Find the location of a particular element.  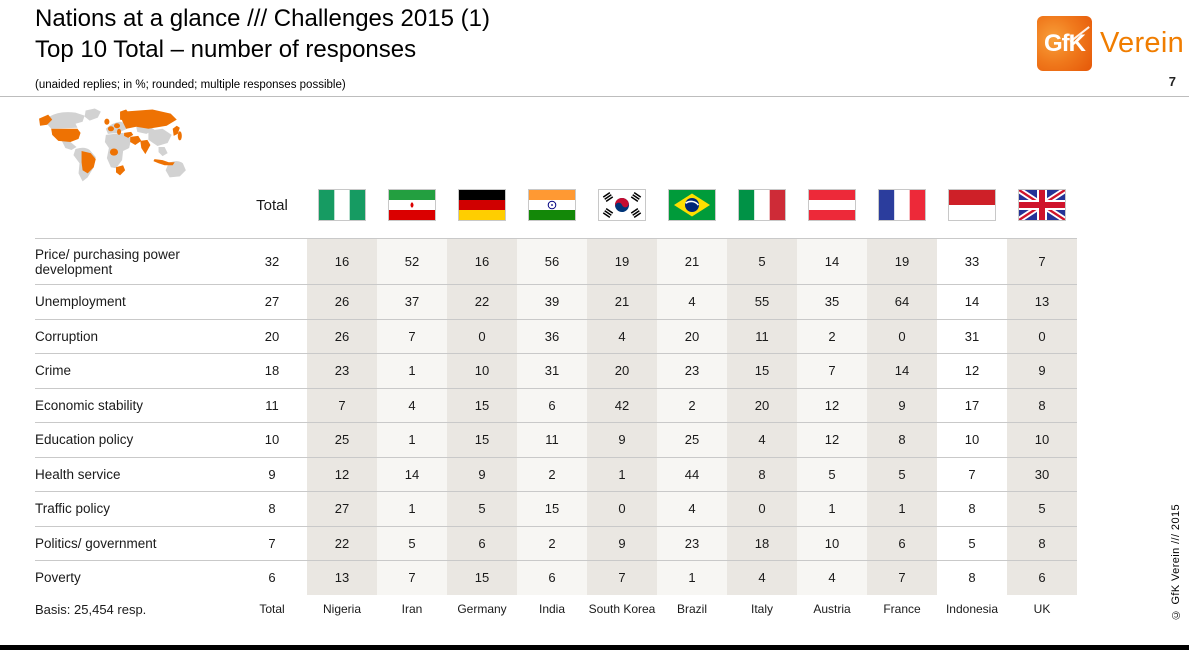

india-flag-icon is located at coordinates (552, 205).